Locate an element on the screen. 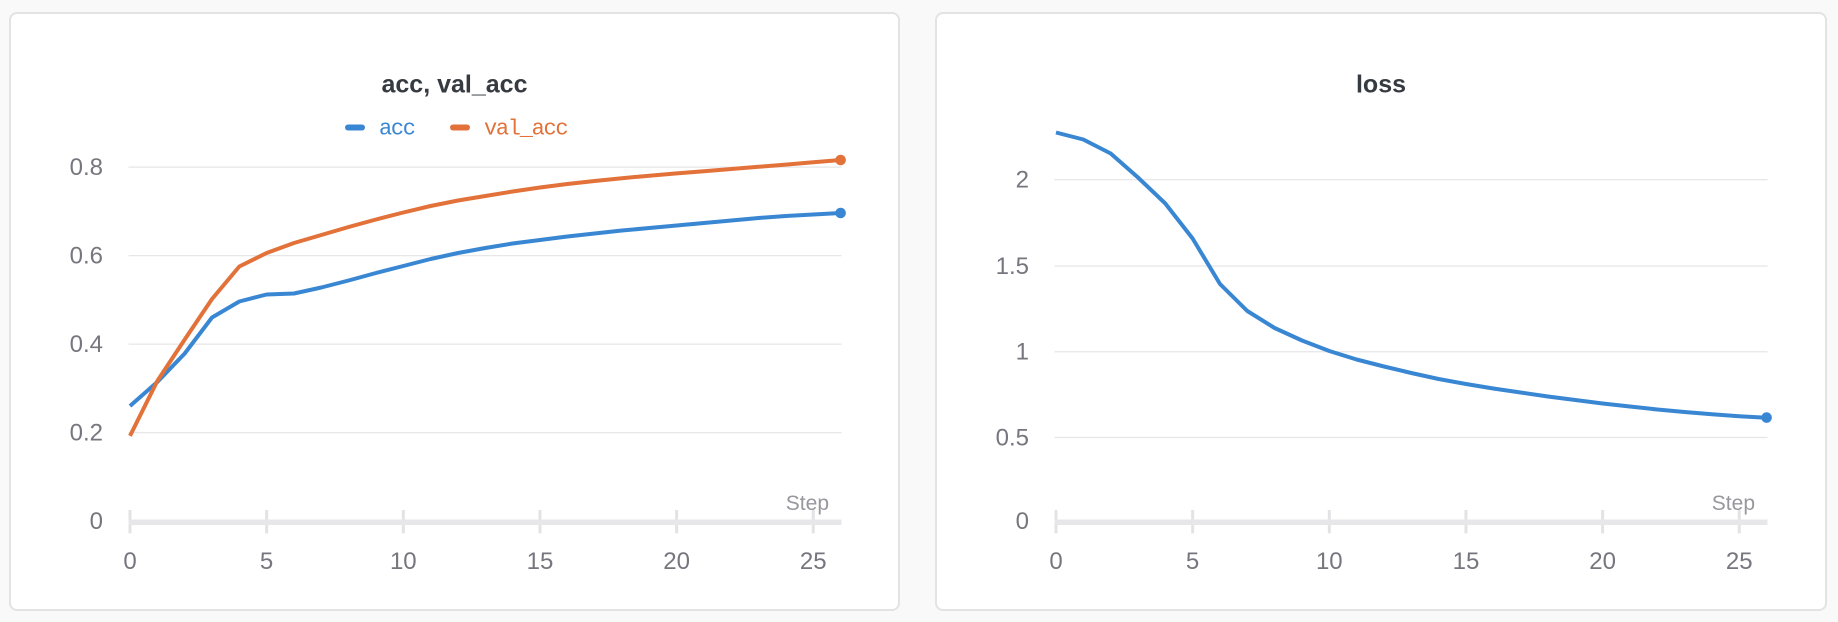 The width and height of the screenshot is (1838, 622). svg-text: 0.4 is located at coordinates (86, 344).